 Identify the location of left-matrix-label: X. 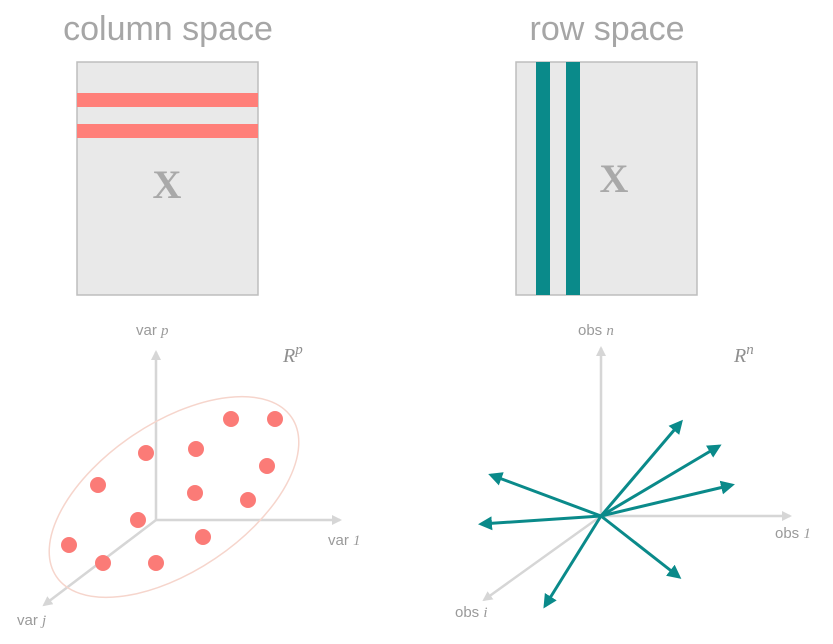
(167, 184).